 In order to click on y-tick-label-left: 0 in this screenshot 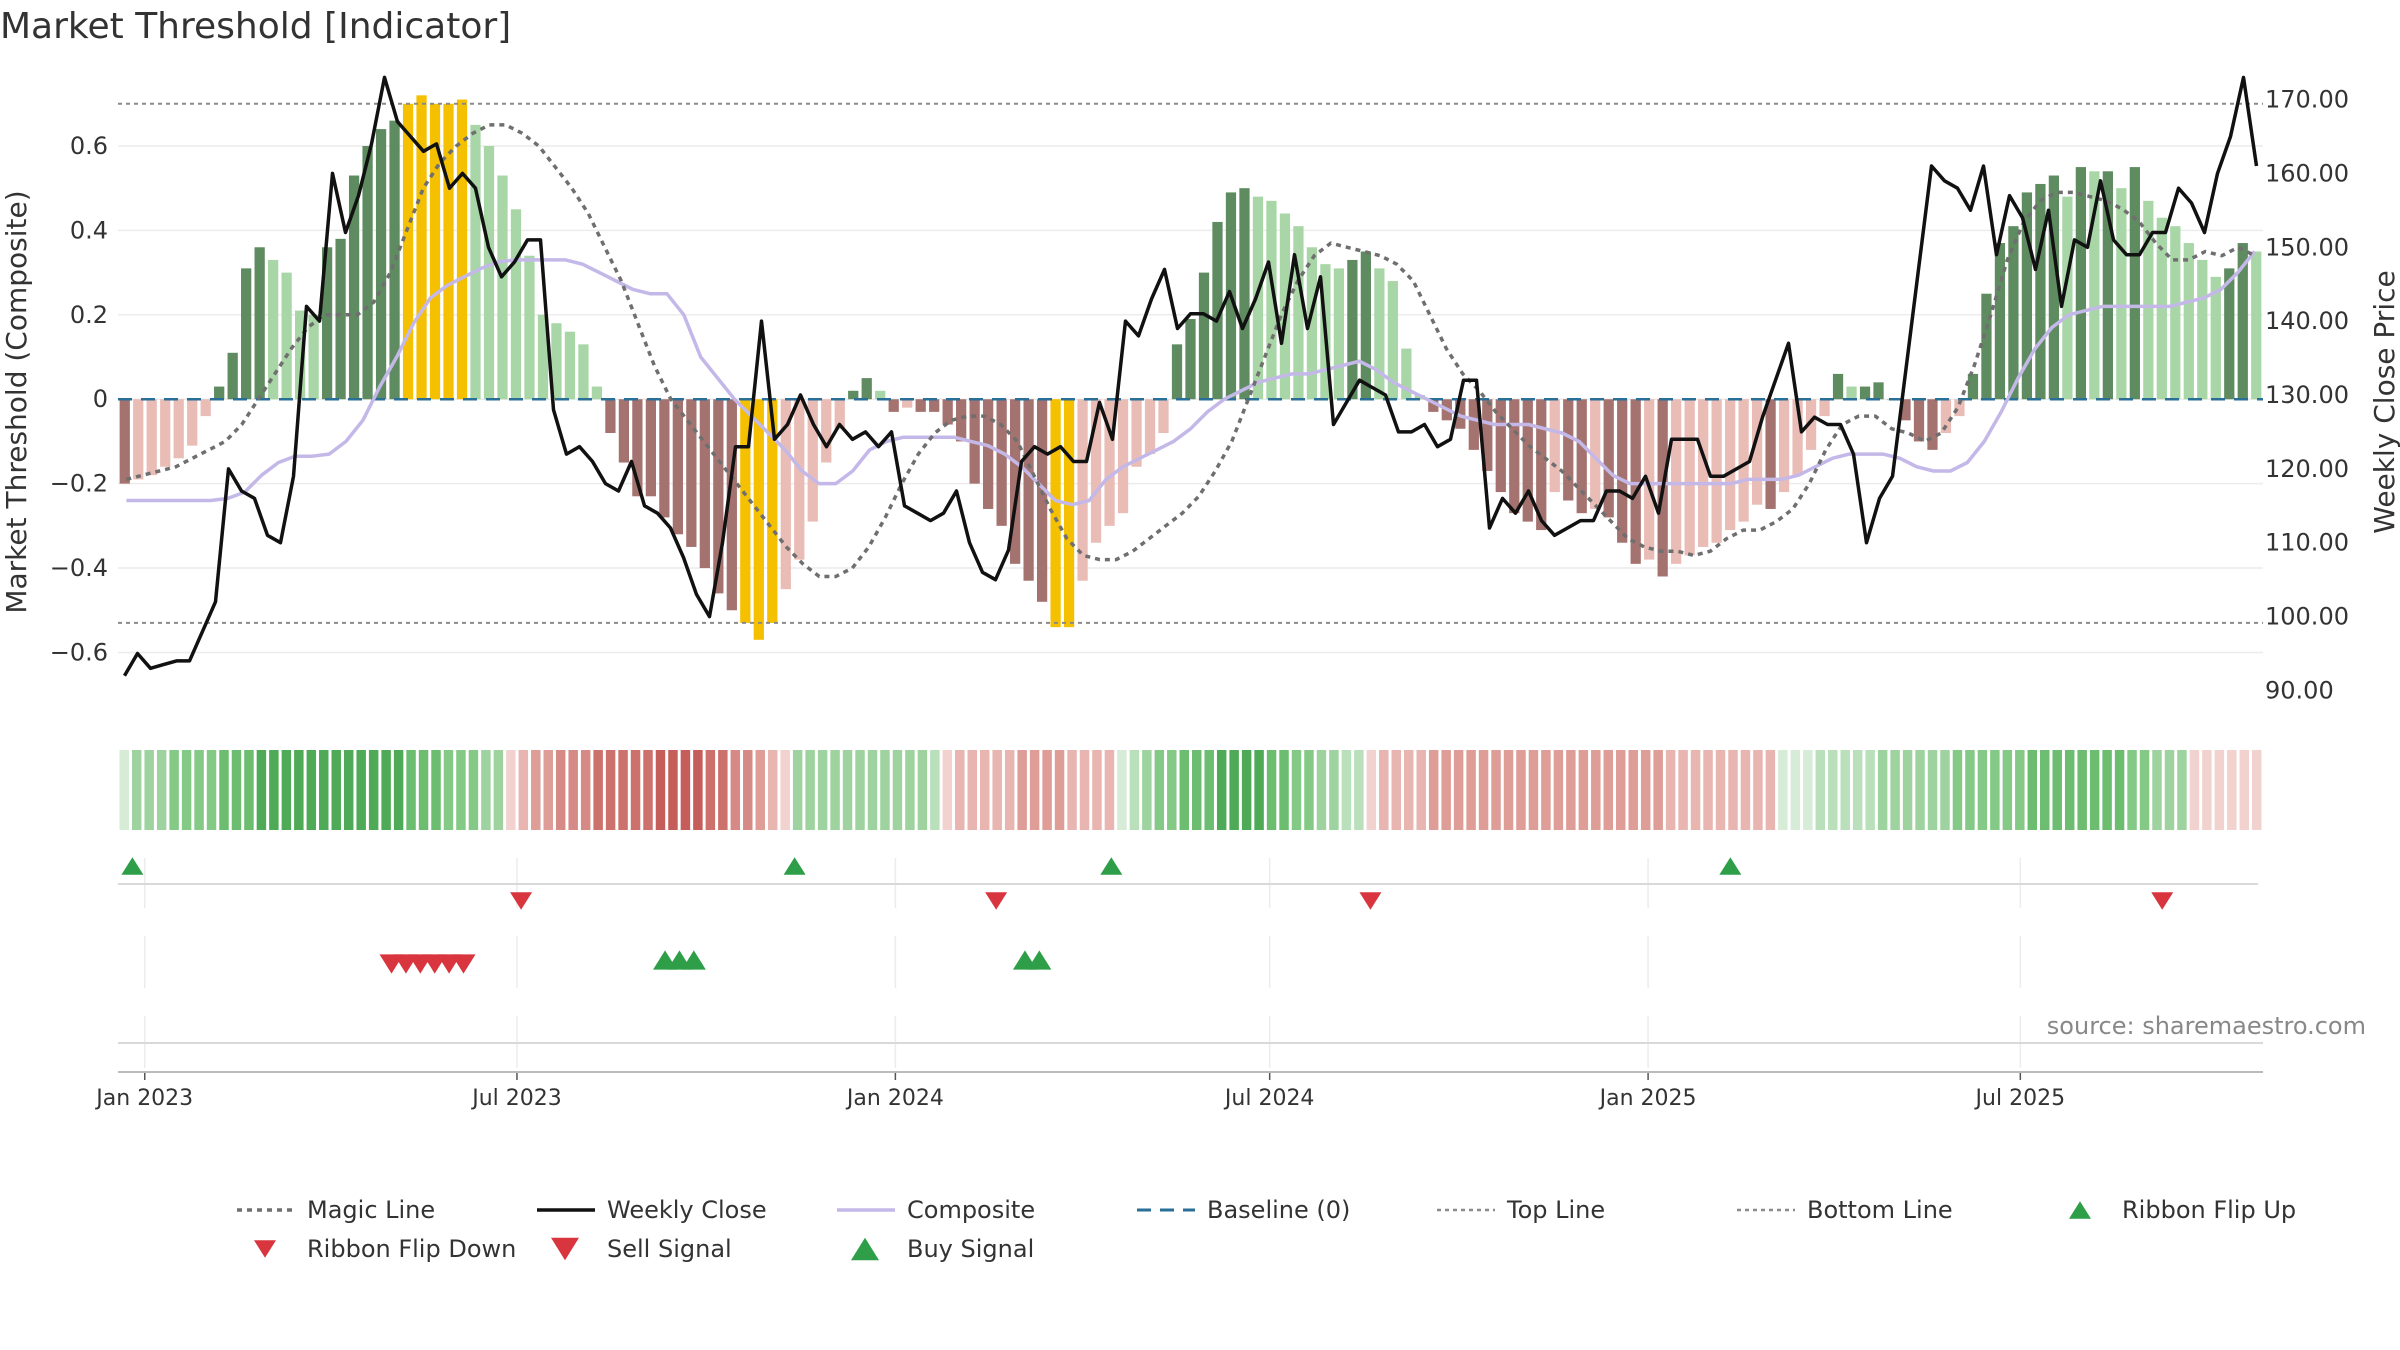, I will do `click(100, 399)`.